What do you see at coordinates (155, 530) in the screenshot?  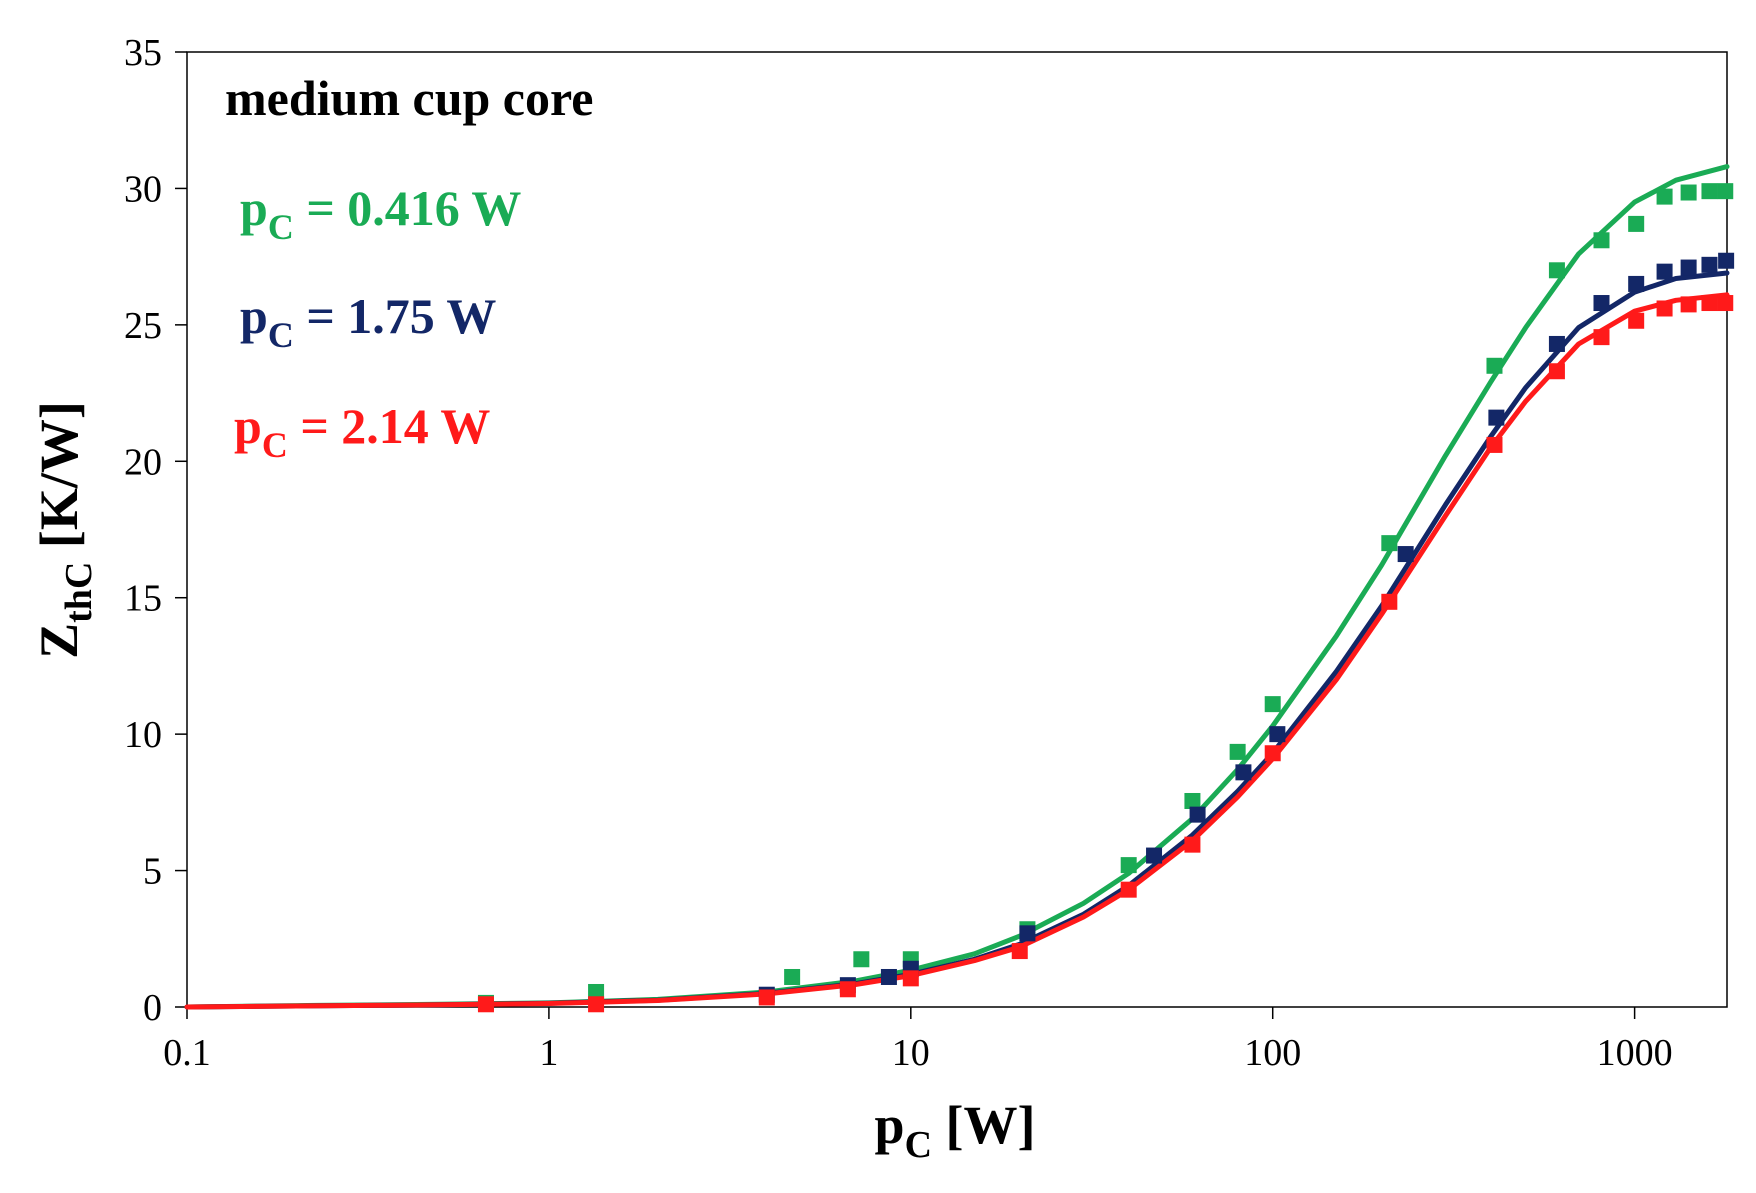 I see `y-axis-ticks: 0 5 10 15 20 25 30 35` at bounding box center [155, 530].